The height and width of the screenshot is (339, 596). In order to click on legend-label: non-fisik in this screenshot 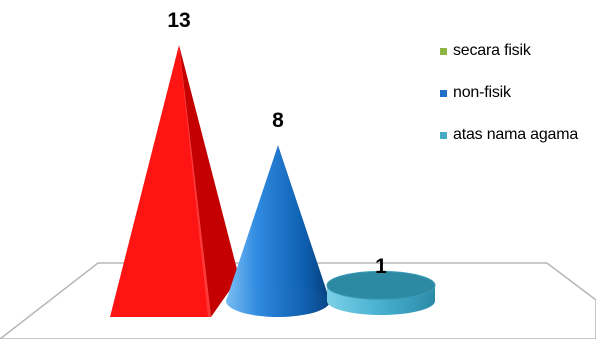, I will do `click(482, 93)`.